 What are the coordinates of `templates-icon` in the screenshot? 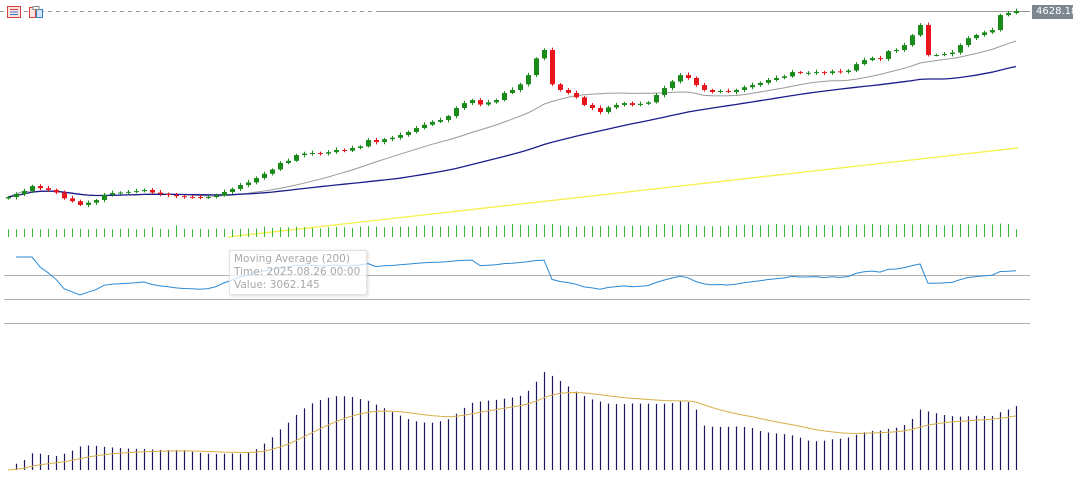 It's located at (36, 10).